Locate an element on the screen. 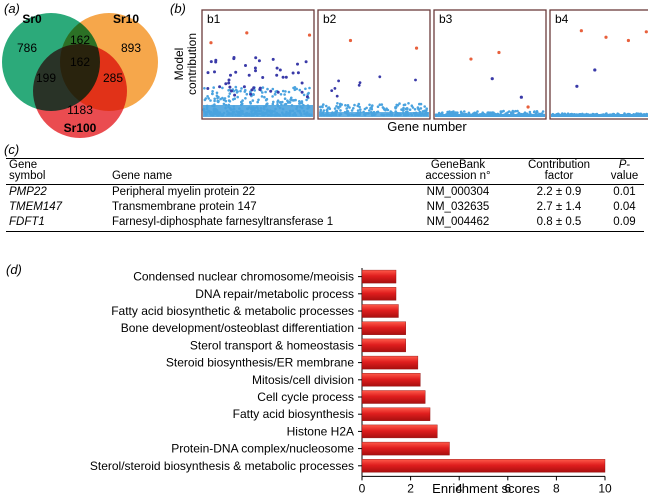 The image size is (650, 498). venn-label-sr100: Sr100 is located at coordinates (80, 128).